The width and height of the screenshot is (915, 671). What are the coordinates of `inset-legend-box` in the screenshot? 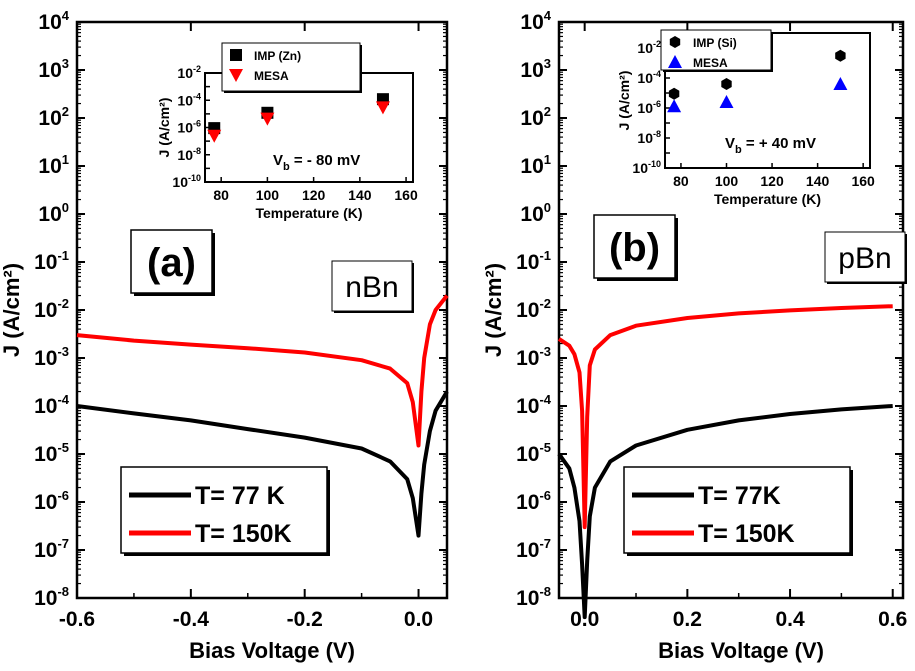 It's located at (291, 67).